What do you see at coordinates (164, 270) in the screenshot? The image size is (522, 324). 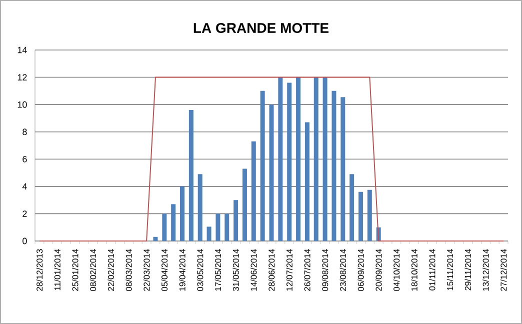 I see `x-tick-label: 05/04/2014` at bounding box center [164, 270].